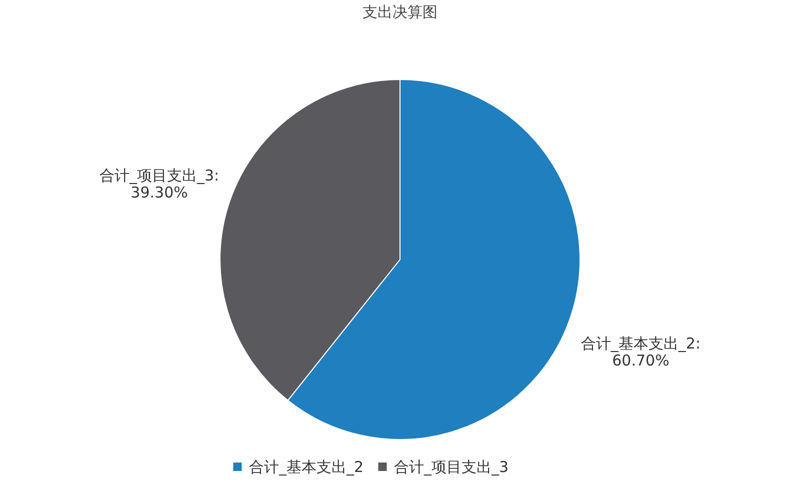 The image size is (800, 500). Describe the element at coordinates (306, 467) in the screenshot. I see `legend-label: 合计_基本支出_2` at that location.